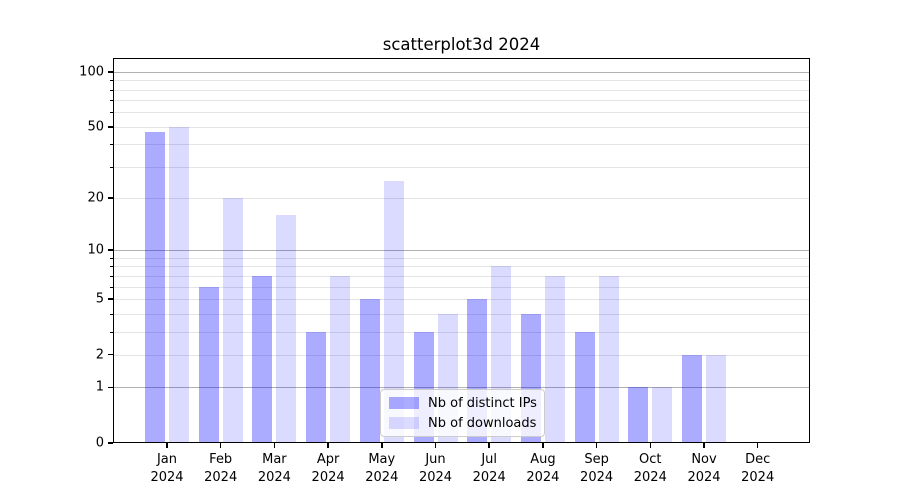 This screenshot has width=900, height=500. Describe the element at coordinates (650, 459) in the screenshot. I see `x-label-month: Oct` at that location.